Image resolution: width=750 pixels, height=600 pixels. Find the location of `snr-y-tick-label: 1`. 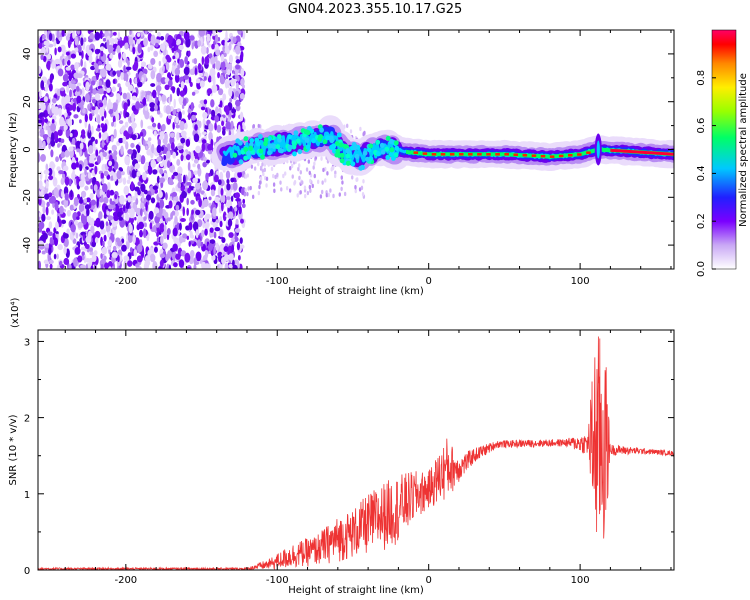

snr-y-tick-label: 1 is located at coordinates (27, 495).